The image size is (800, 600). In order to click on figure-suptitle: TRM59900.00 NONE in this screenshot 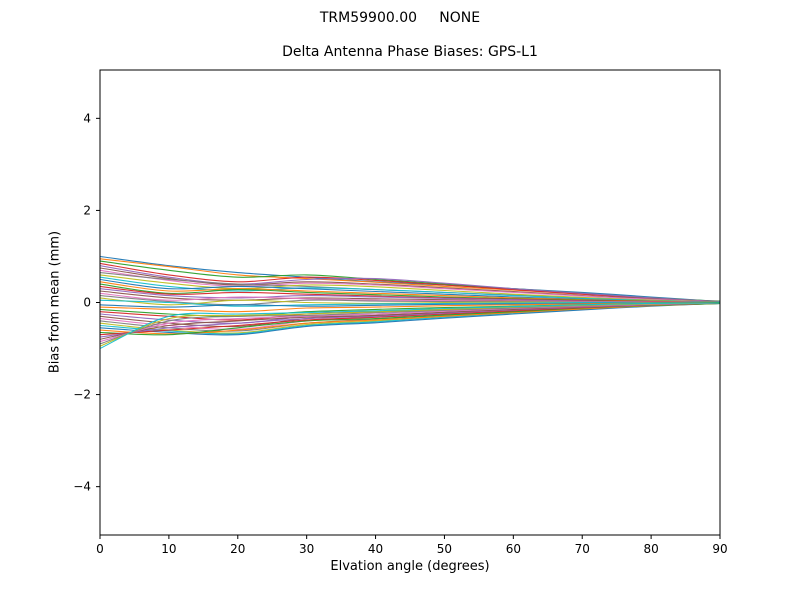, I will do `click(400, 18)`.